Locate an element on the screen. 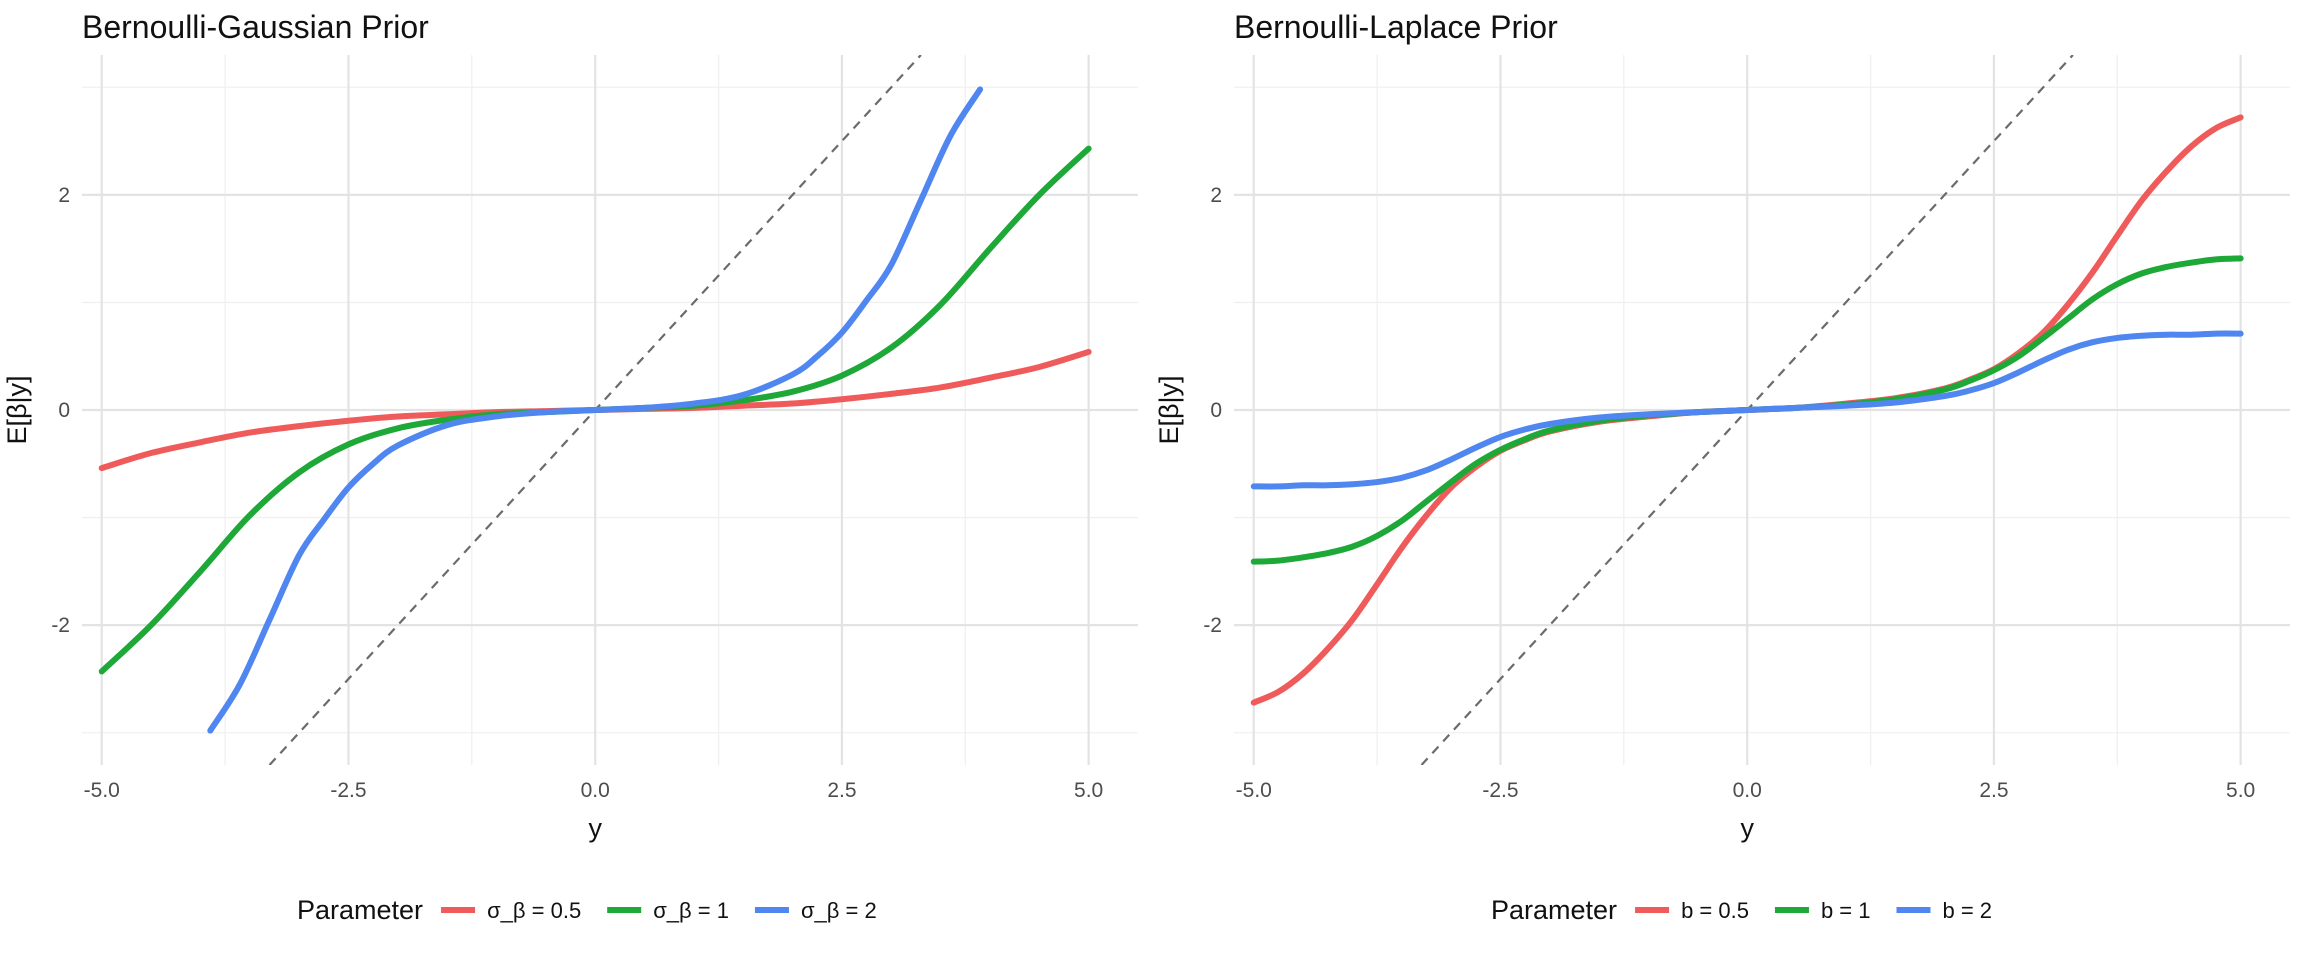  legend-label-3: σ_β = 2 is located at coordinates (839, 910).